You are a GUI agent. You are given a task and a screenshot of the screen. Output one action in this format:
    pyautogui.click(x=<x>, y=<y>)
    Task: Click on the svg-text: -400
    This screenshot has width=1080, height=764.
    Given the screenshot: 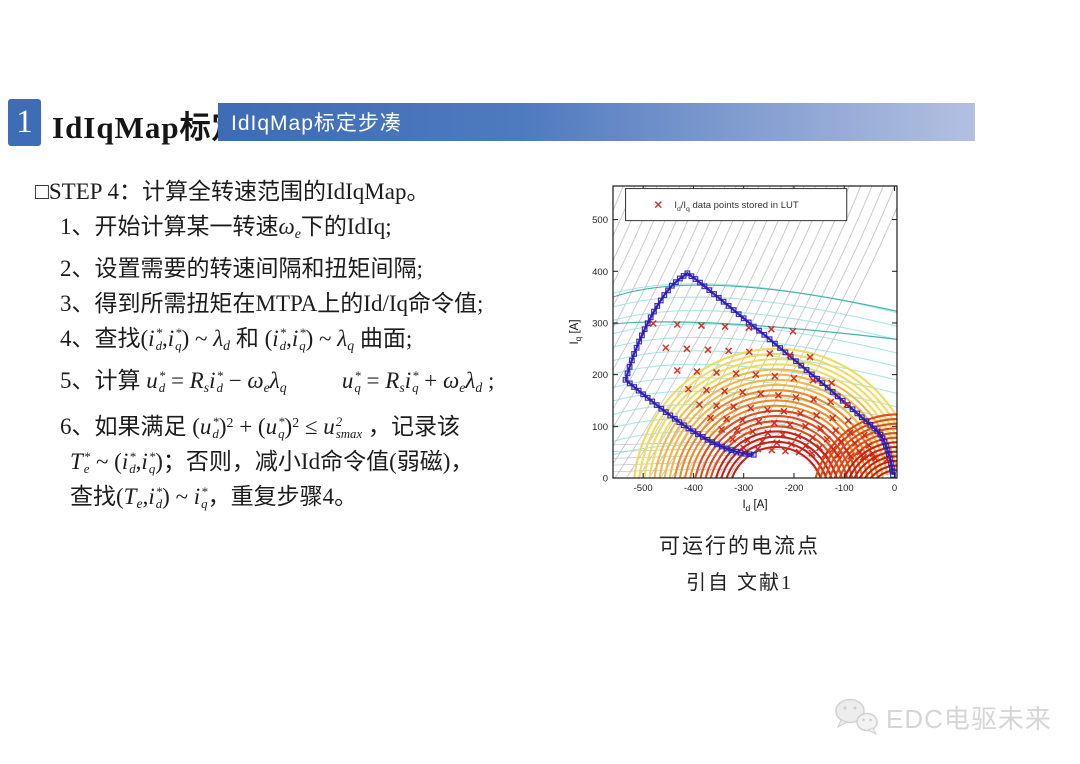 What is the action you would take?
    pyautogui.click(x=693, y=488)
    